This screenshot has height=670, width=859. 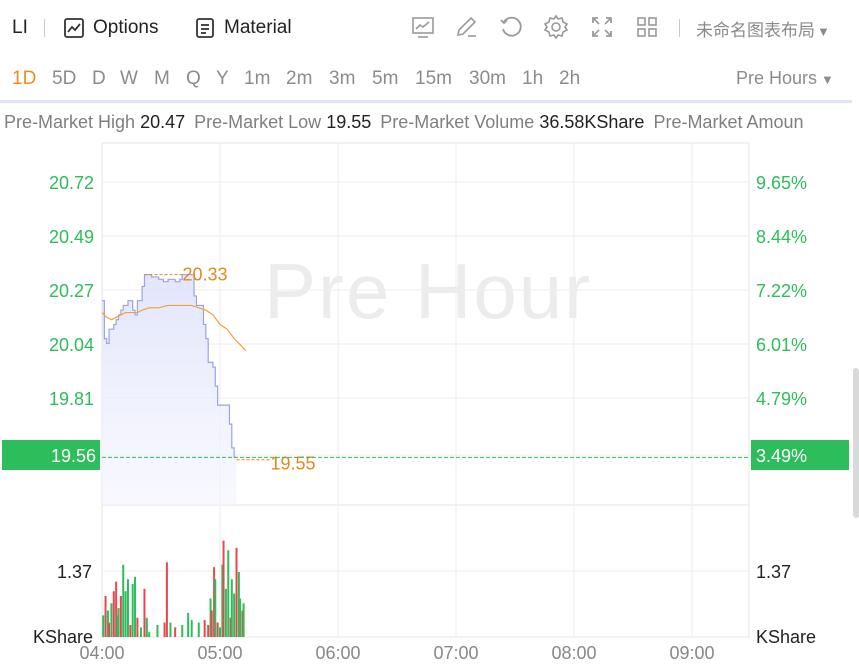 I want to click on header-divider, so click(x=426, y=101).